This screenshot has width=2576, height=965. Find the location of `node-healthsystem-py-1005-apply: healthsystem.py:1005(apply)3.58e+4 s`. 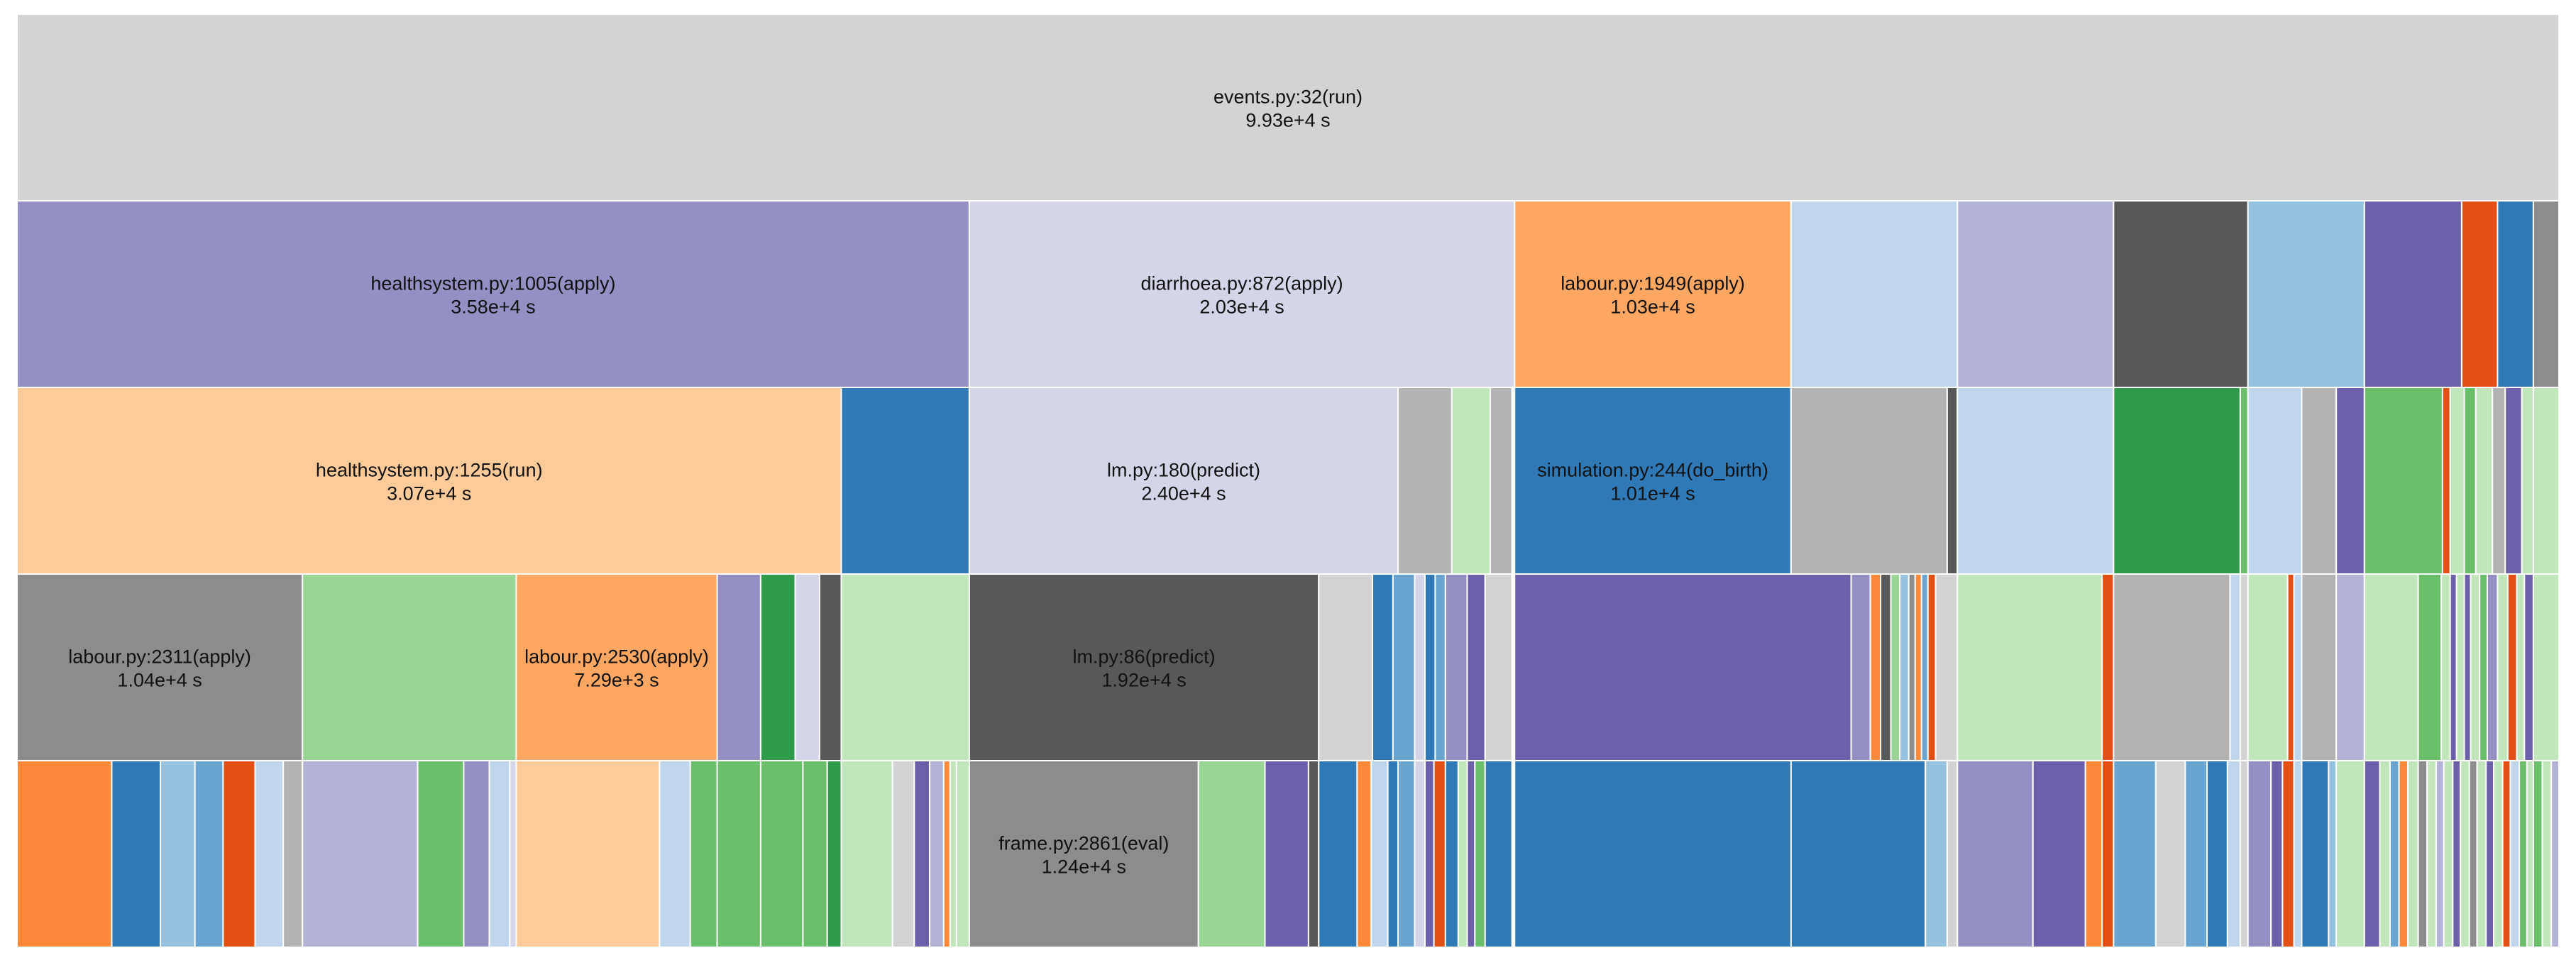

node-healthsystem-py-1005-apply: healthsystem.py:1005(apply)3.58e+4 s is located at coordinates (493, 294).